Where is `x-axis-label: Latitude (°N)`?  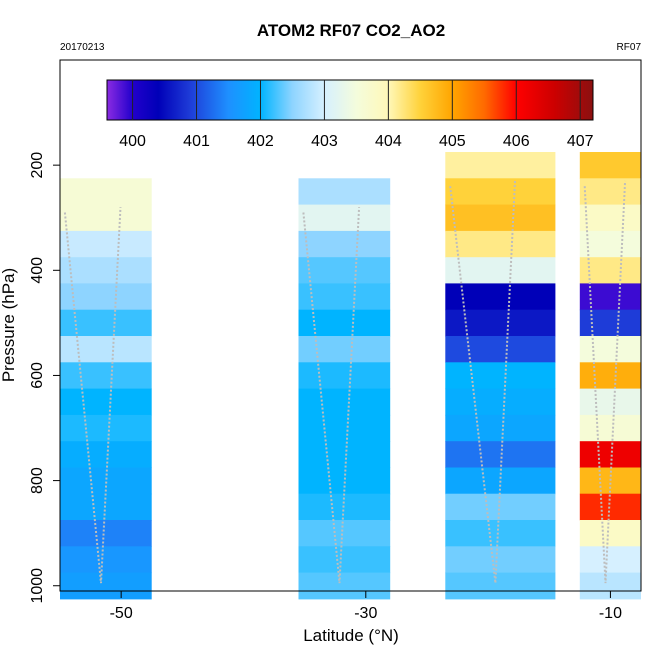
x-axis-label: Latitude (°N) is located at coordinates (351, 635).